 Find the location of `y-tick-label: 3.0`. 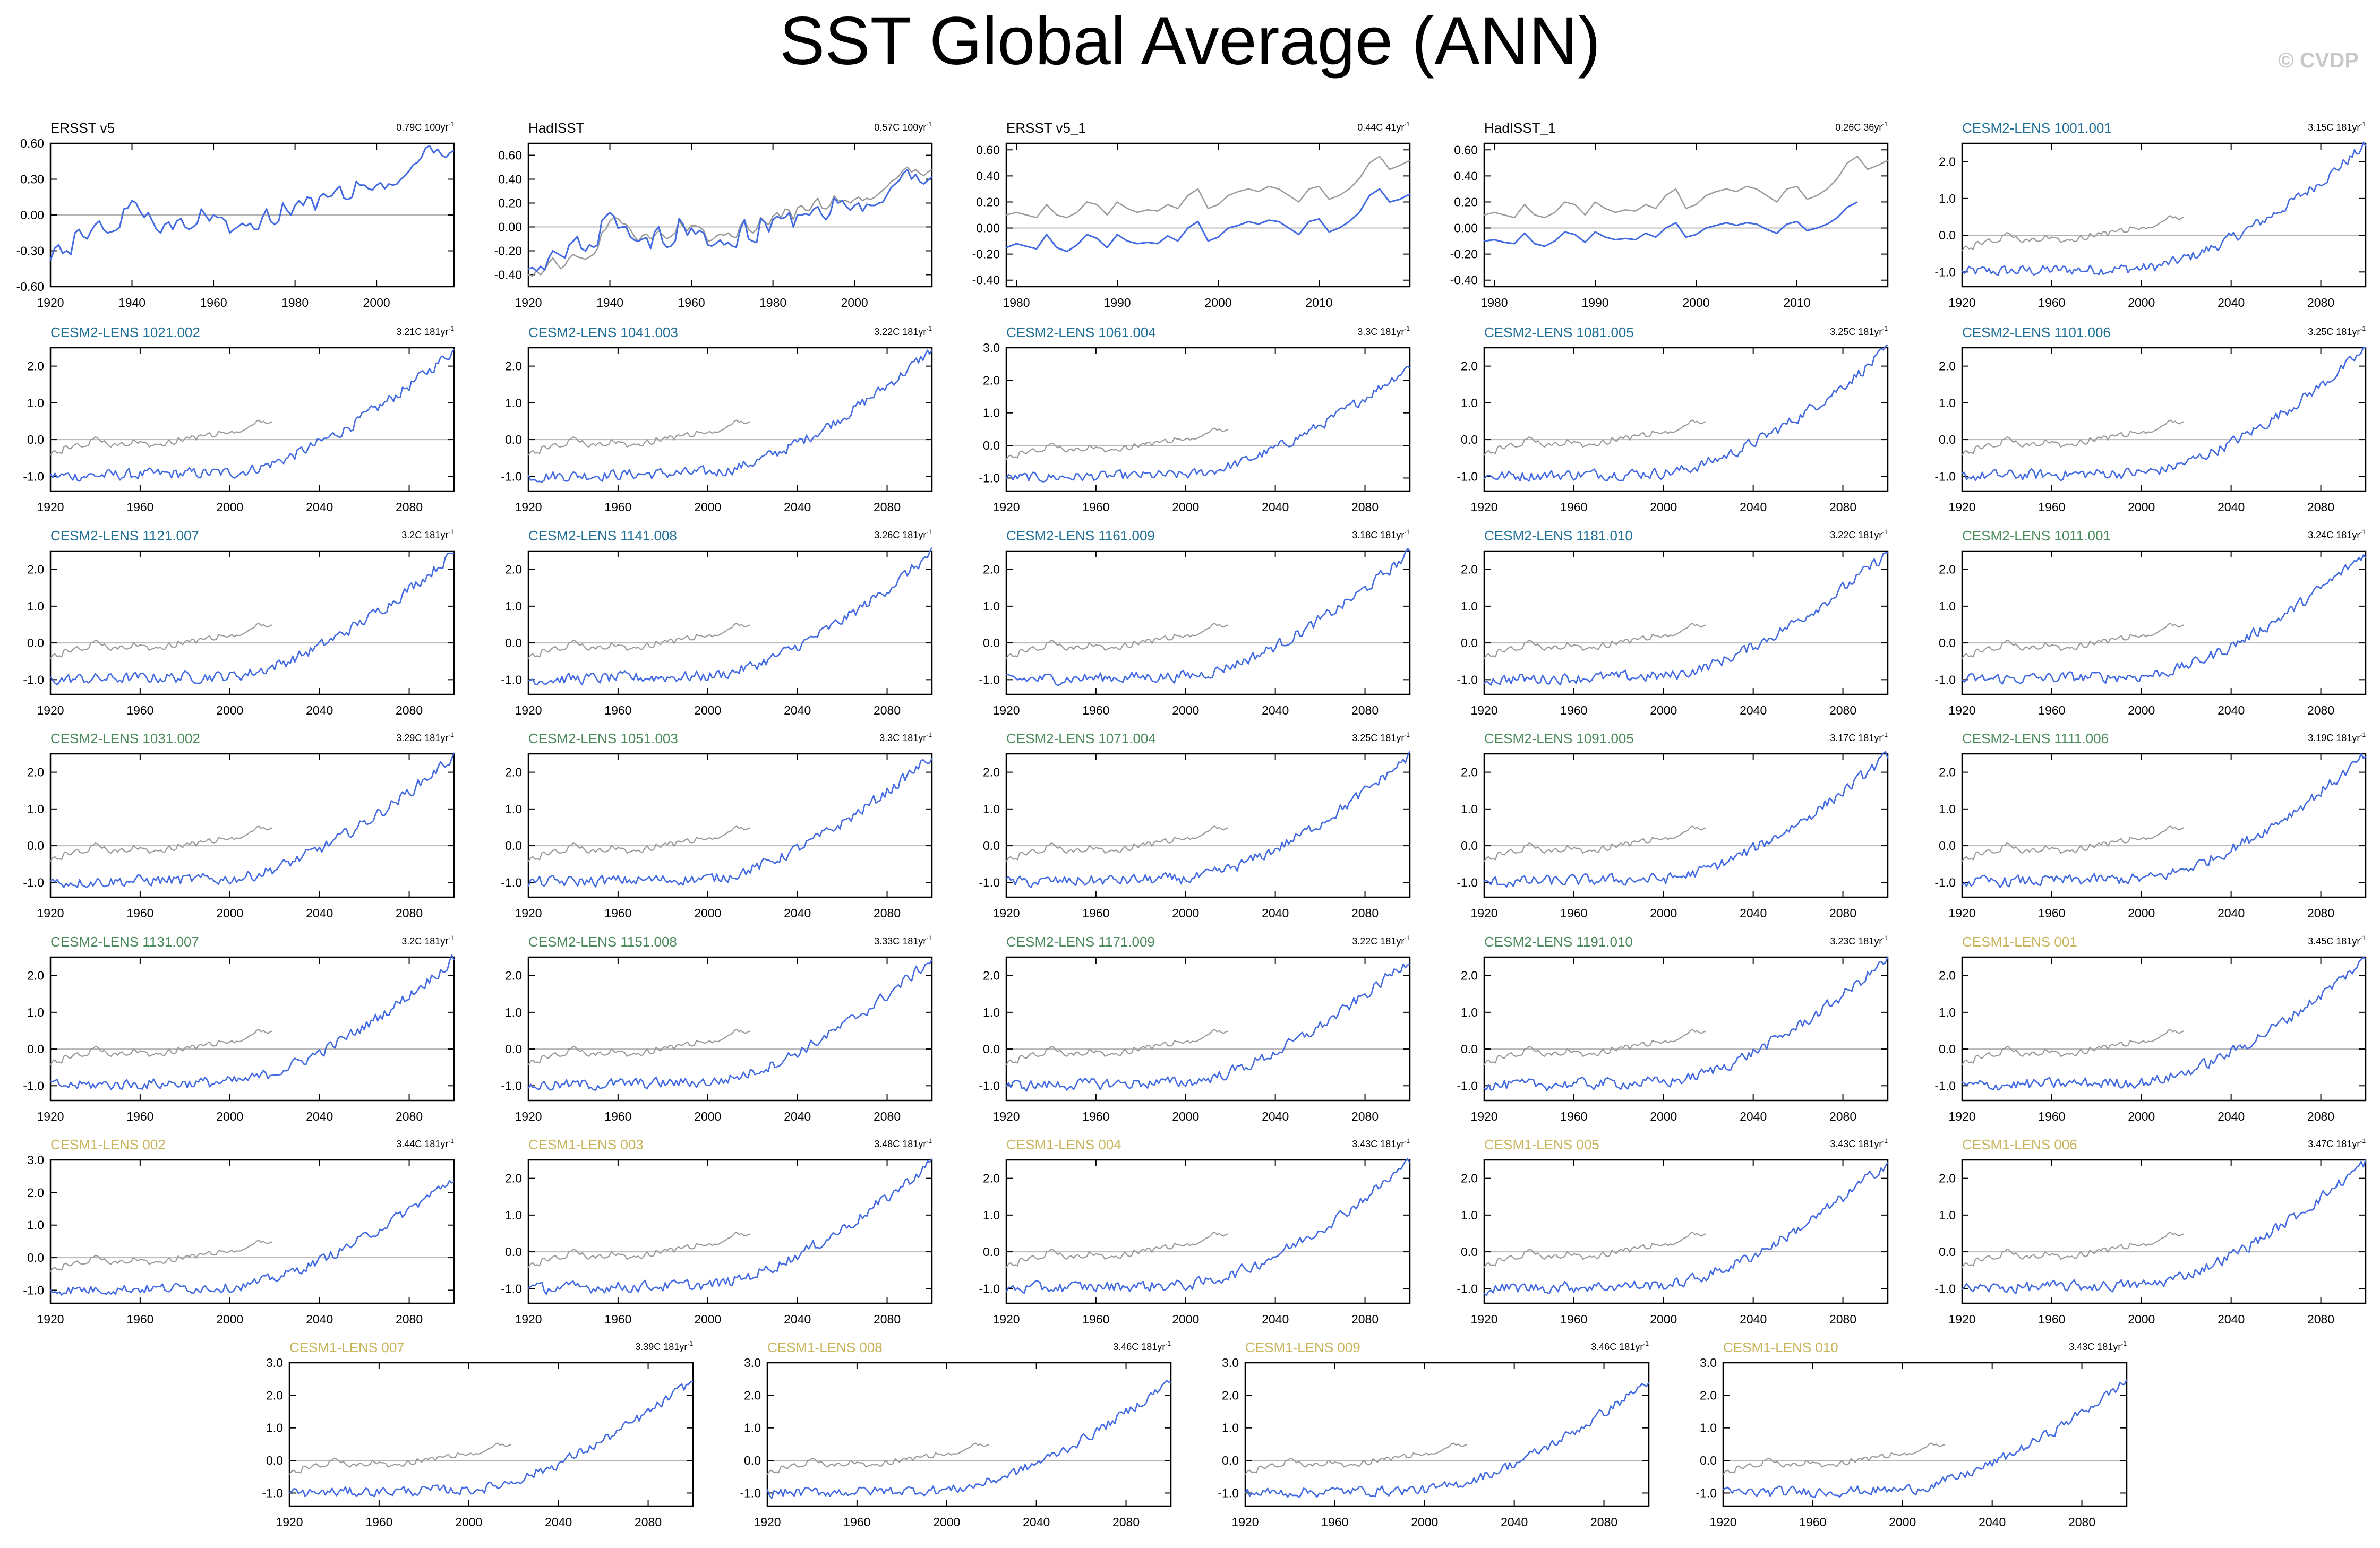

y-tick-label: 3.0 is located at coordinates (1230, 1363).